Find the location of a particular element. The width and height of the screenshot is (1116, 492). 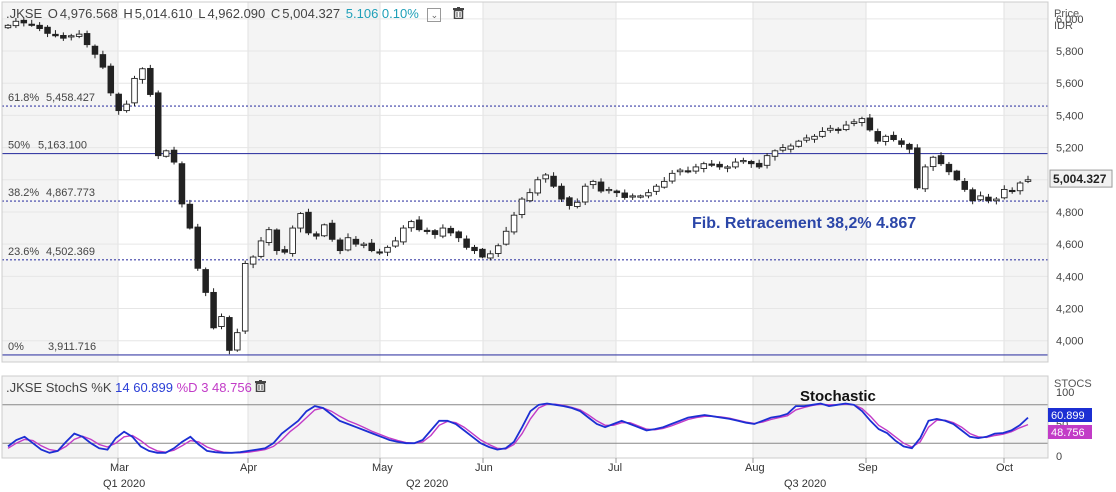

price-tick-label: 4,800 is located at coordinates (1070, 213).